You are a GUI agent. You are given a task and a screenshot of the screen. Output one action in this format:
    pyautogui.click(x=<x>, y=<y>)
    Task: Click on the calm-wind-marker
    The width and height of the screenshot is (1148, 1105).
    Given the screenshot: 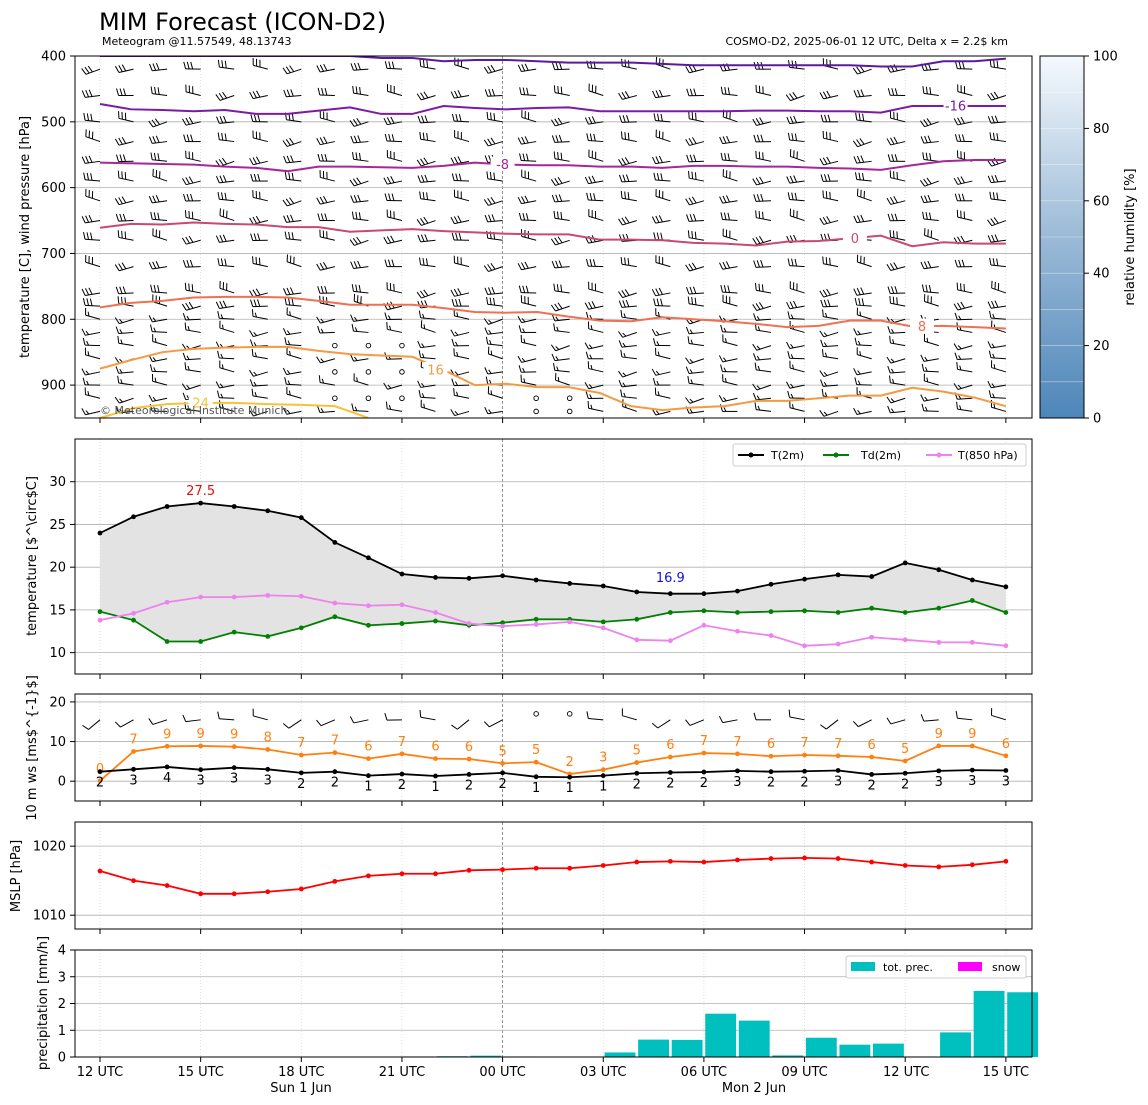 What is the action you would take?
    pyautogui.click(x=368, y=345)
    